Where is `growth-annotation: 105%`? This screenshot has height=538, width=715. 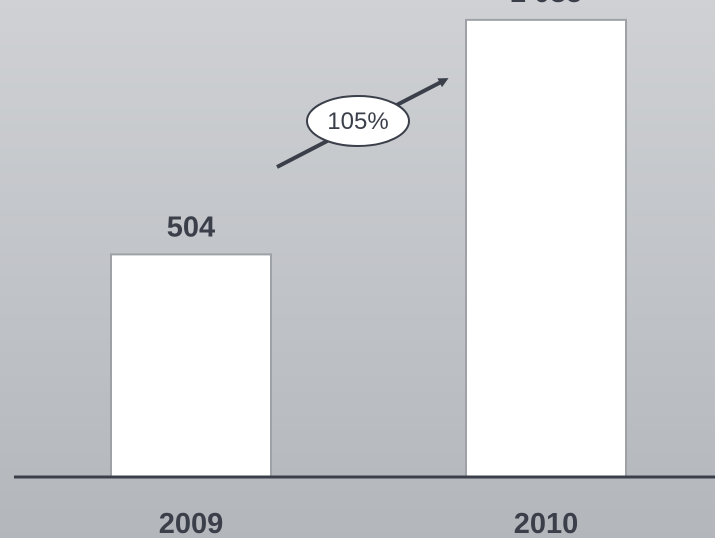 growth-annotation: 105% is located at coordinates (362, 123).